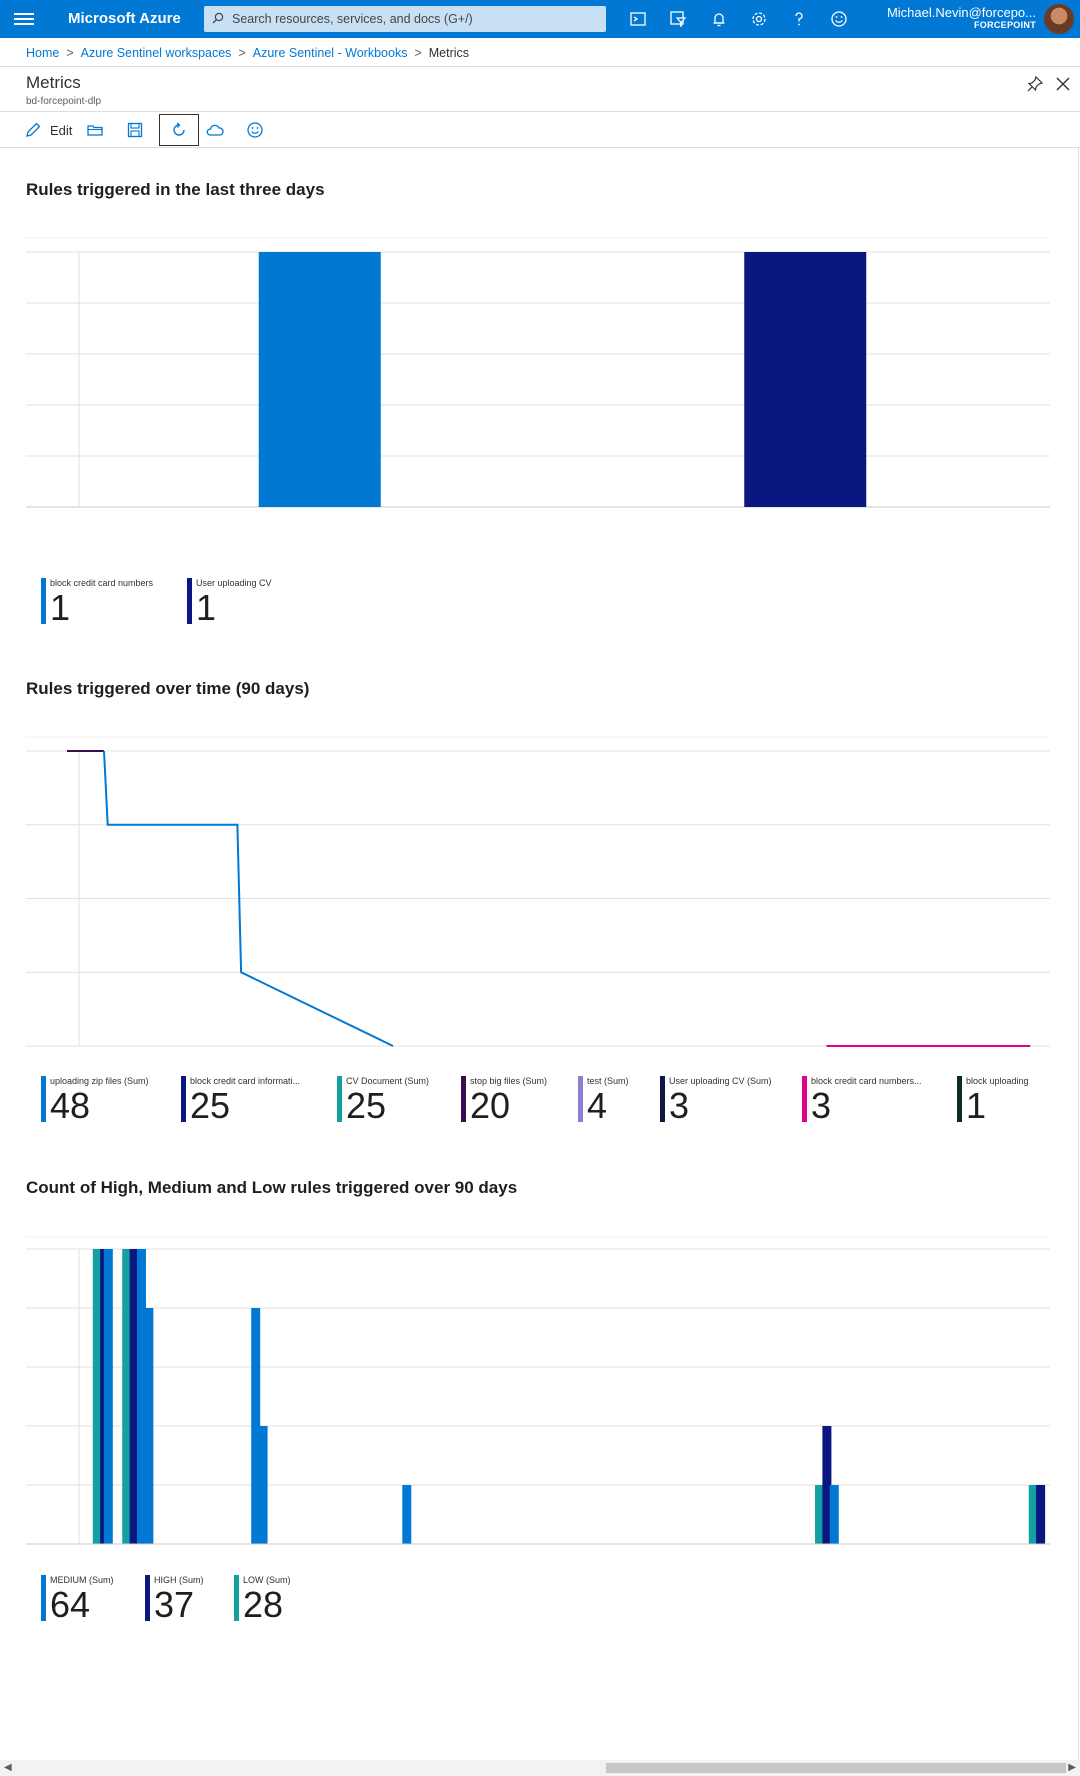 The height and width of the screenshot is (1776, 1080). I want to click on metric-tile: User uploading CV (Sum) 3, so click(720, 1101).